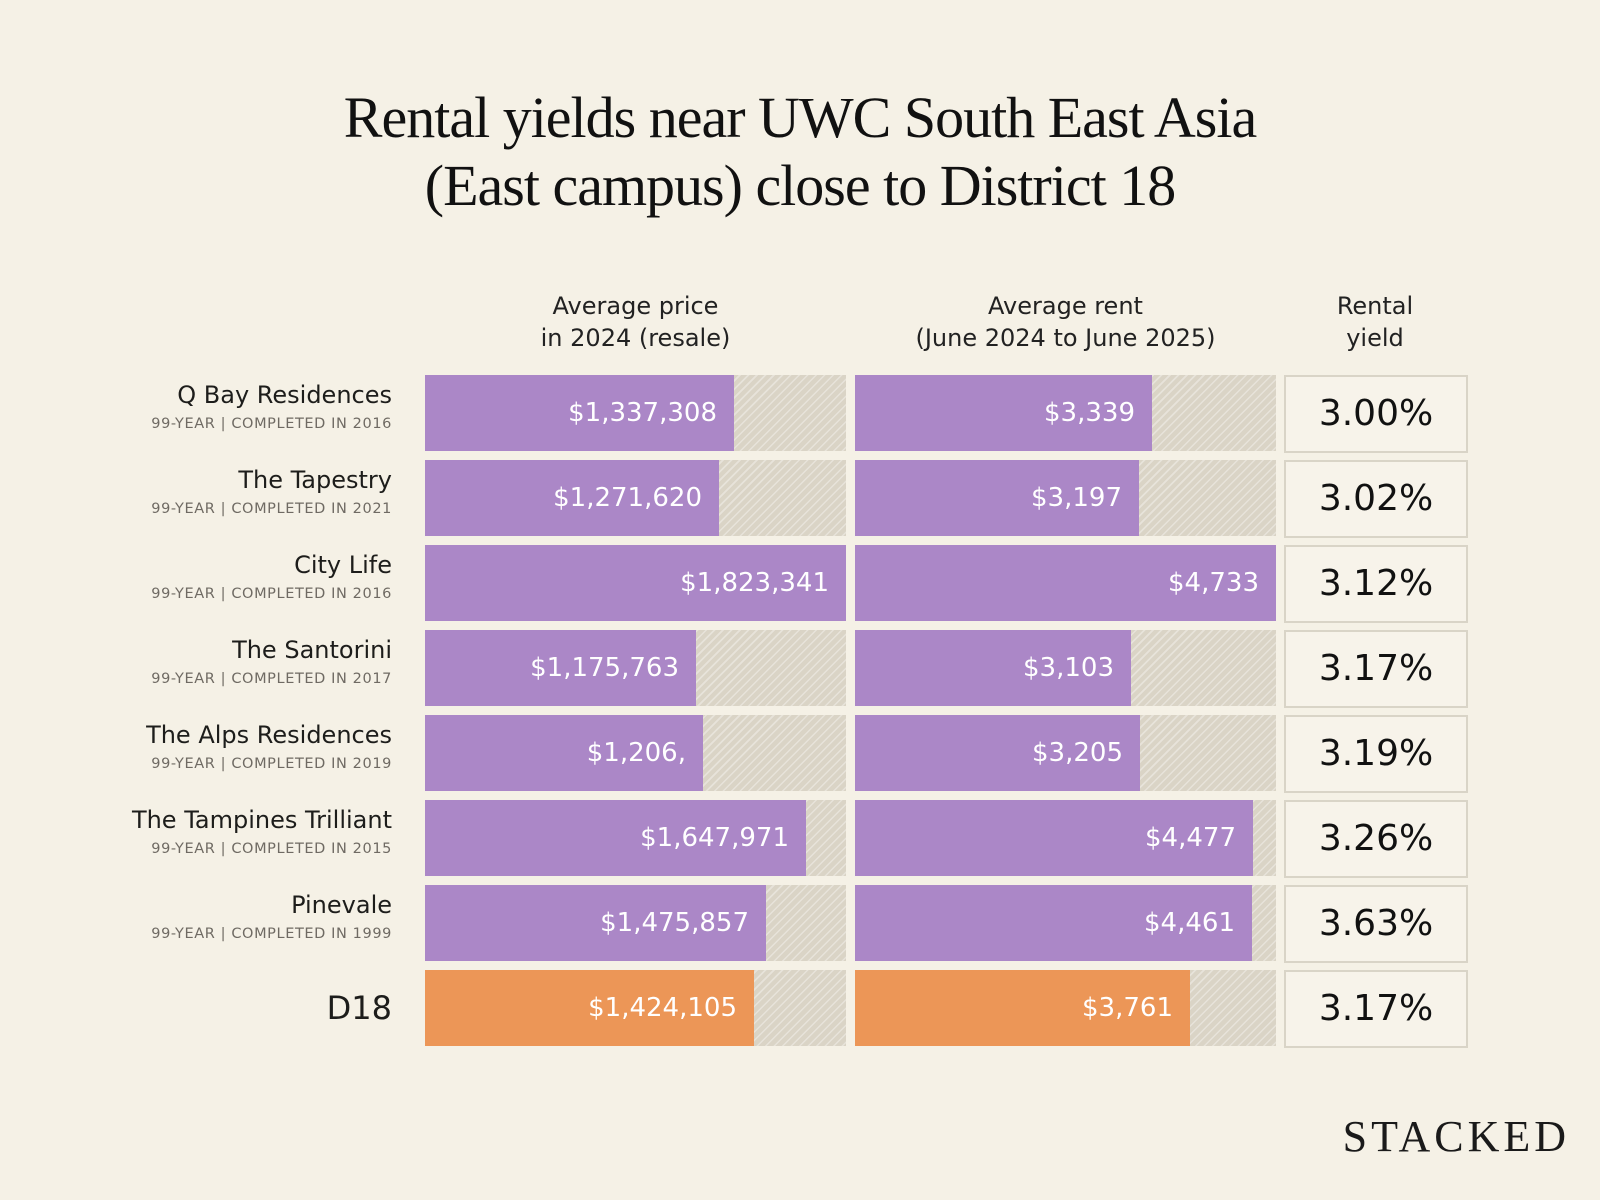 The image size is (1600, 1200). Describe the element at coordinates (1376, 839) in the screenshot. I see `rental-yield-value: 3.26%` at that location.